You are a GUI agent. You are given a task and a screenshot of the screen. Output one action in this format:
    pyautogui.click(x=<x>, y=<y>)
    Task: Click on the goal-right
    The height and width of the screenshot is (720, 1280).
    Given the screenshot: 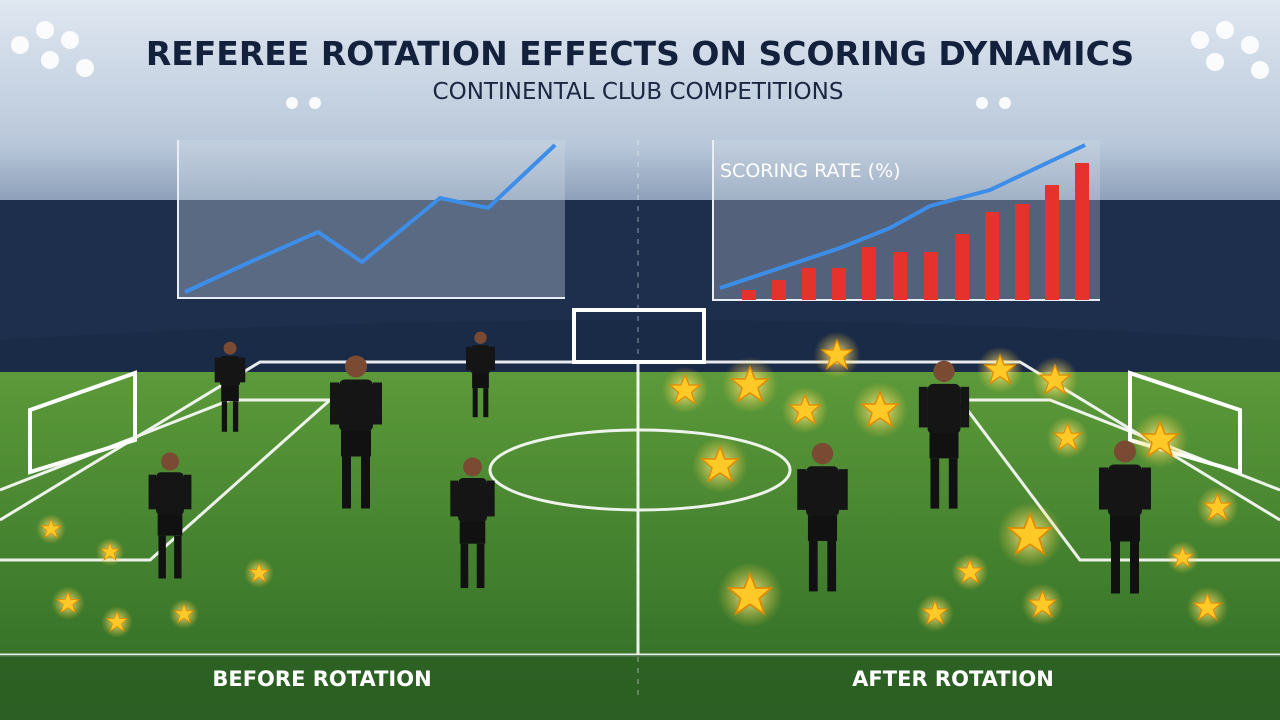 What is the action you would take?
    pyautogui.click(x=1185, y=422)
    